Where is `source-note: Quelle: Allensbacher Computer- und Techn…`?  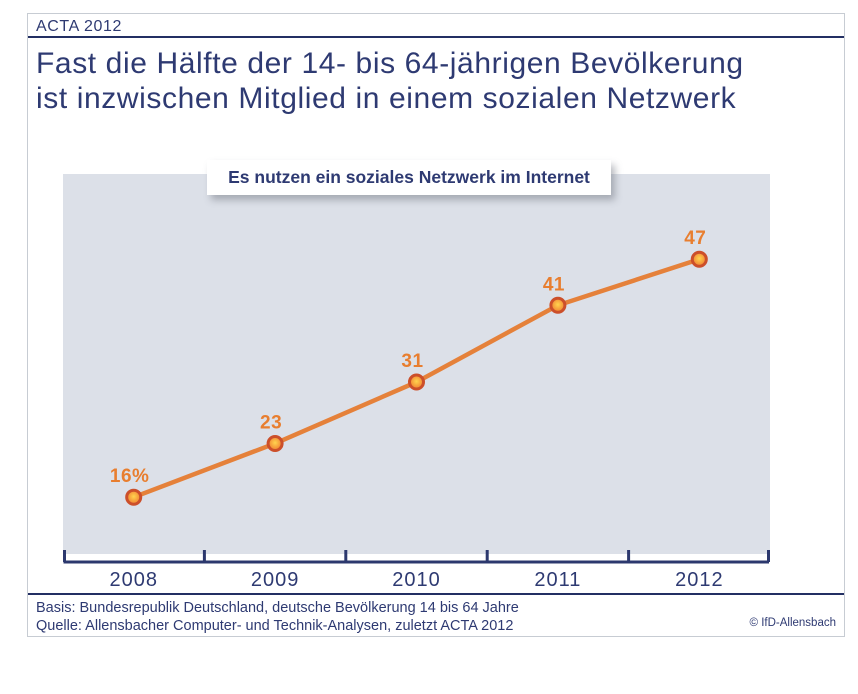 source-note: Quelle: Allensbacher Computer- und Techn… is located at coordinates (275, 626).